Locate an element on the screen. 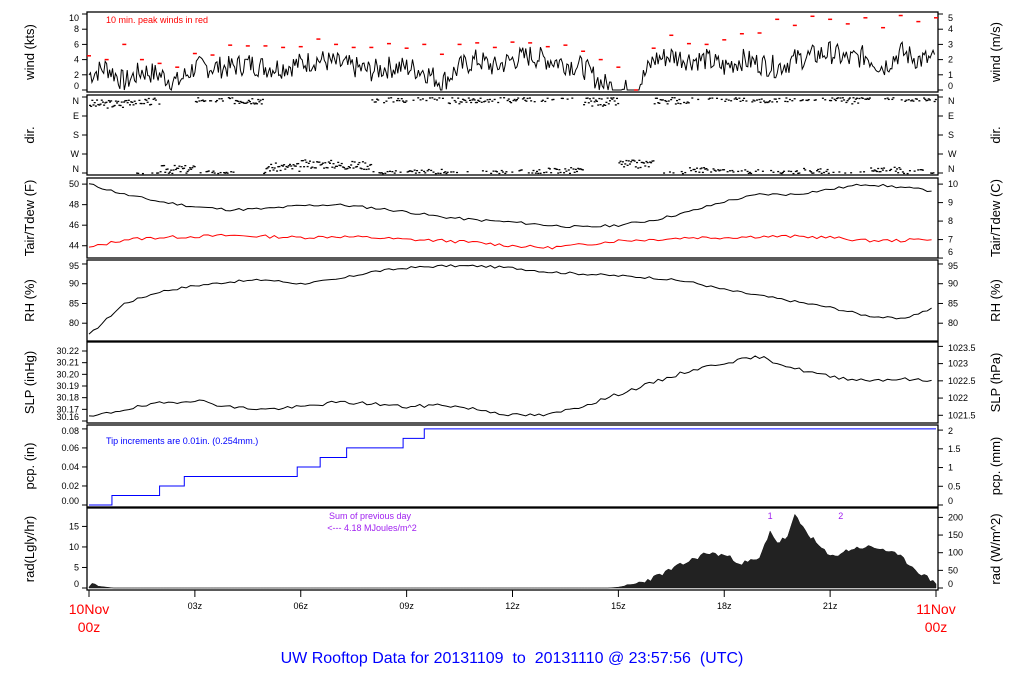 The height and width of the screenshot is (700, 1024). y-tick-label: 80 is located at coordinates (74, 323).